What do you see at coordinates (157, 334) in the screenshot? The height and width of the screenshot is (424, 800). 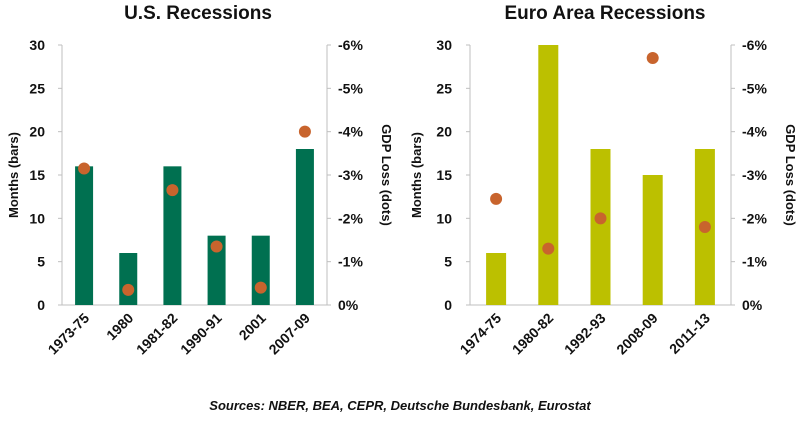 I see `category-label: 1981-82` at bounding box center [157, 334].